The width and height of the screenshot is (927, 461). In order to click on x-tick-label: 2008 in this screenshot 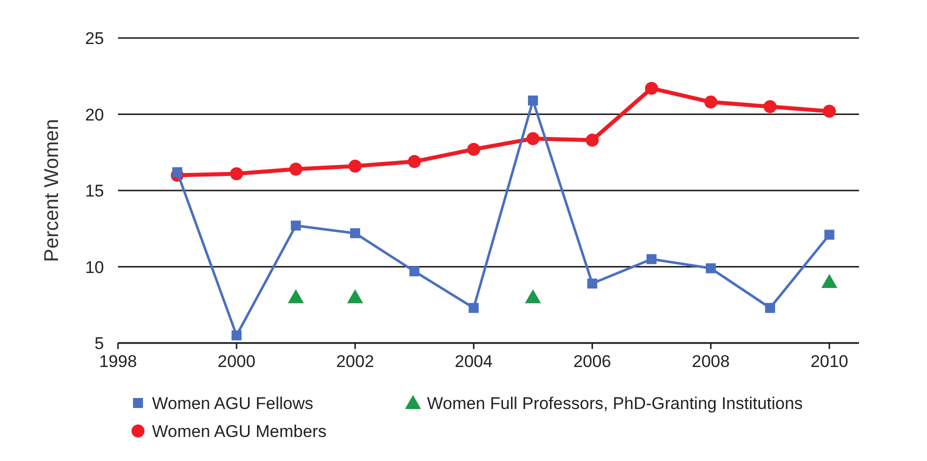, I will do `click(711, 361)`.